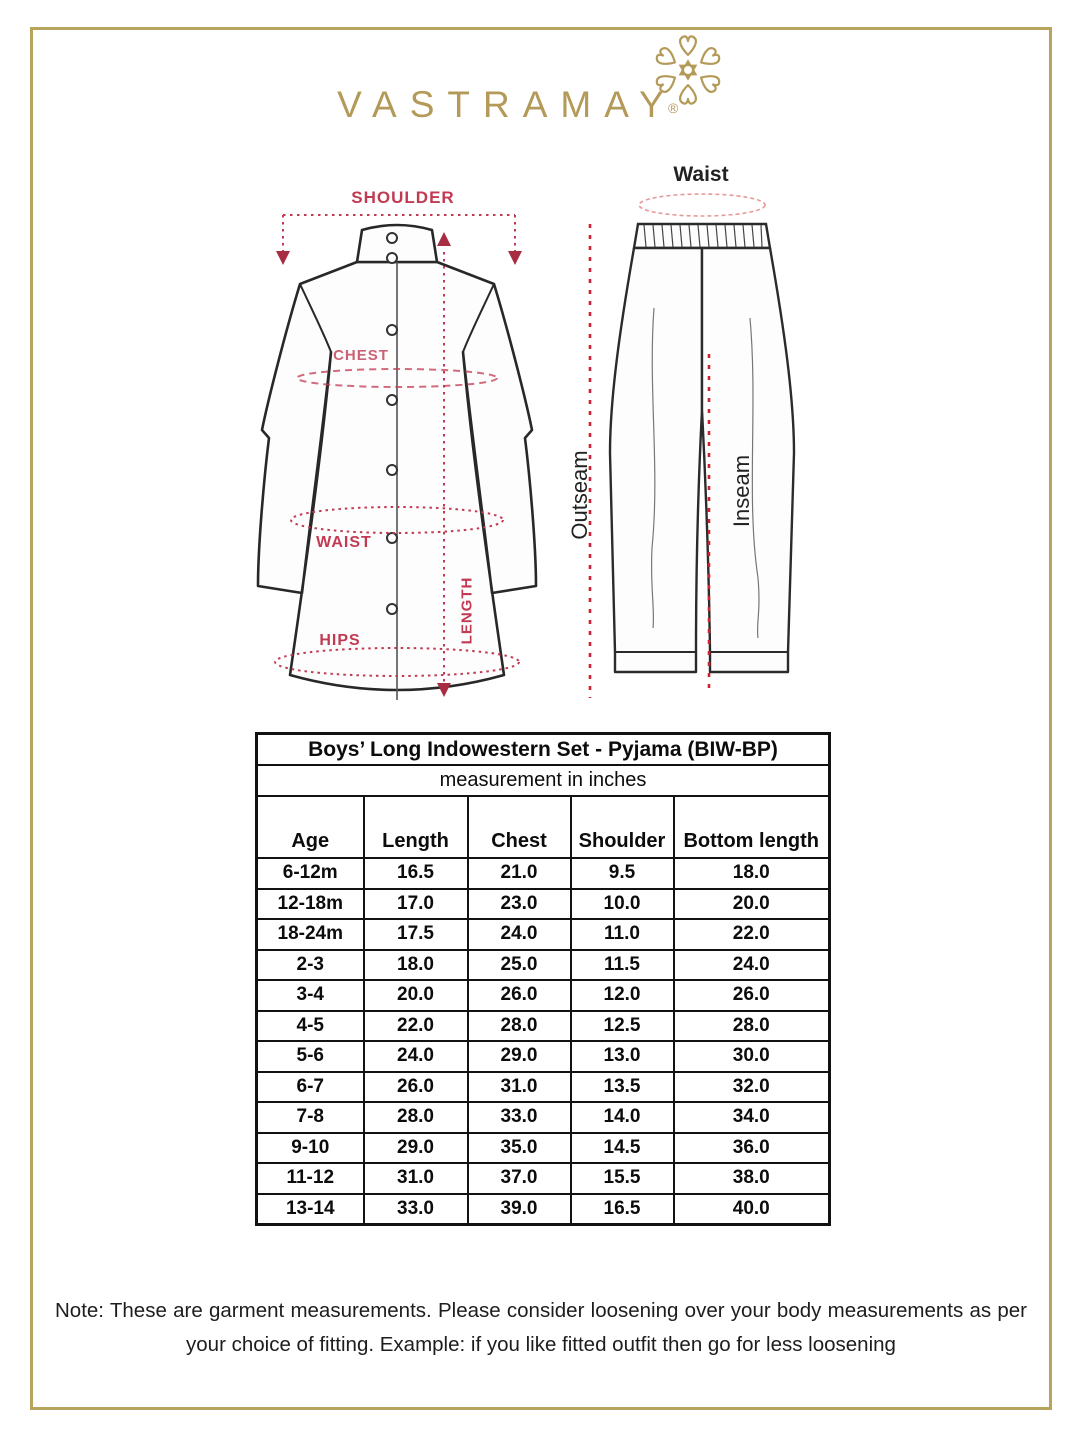 The width and height of the screenshot is (1080, 1440). Describe the element at coordinates (310, 873) in the screenshot. I see `table-cell: 6-12m` at that location.